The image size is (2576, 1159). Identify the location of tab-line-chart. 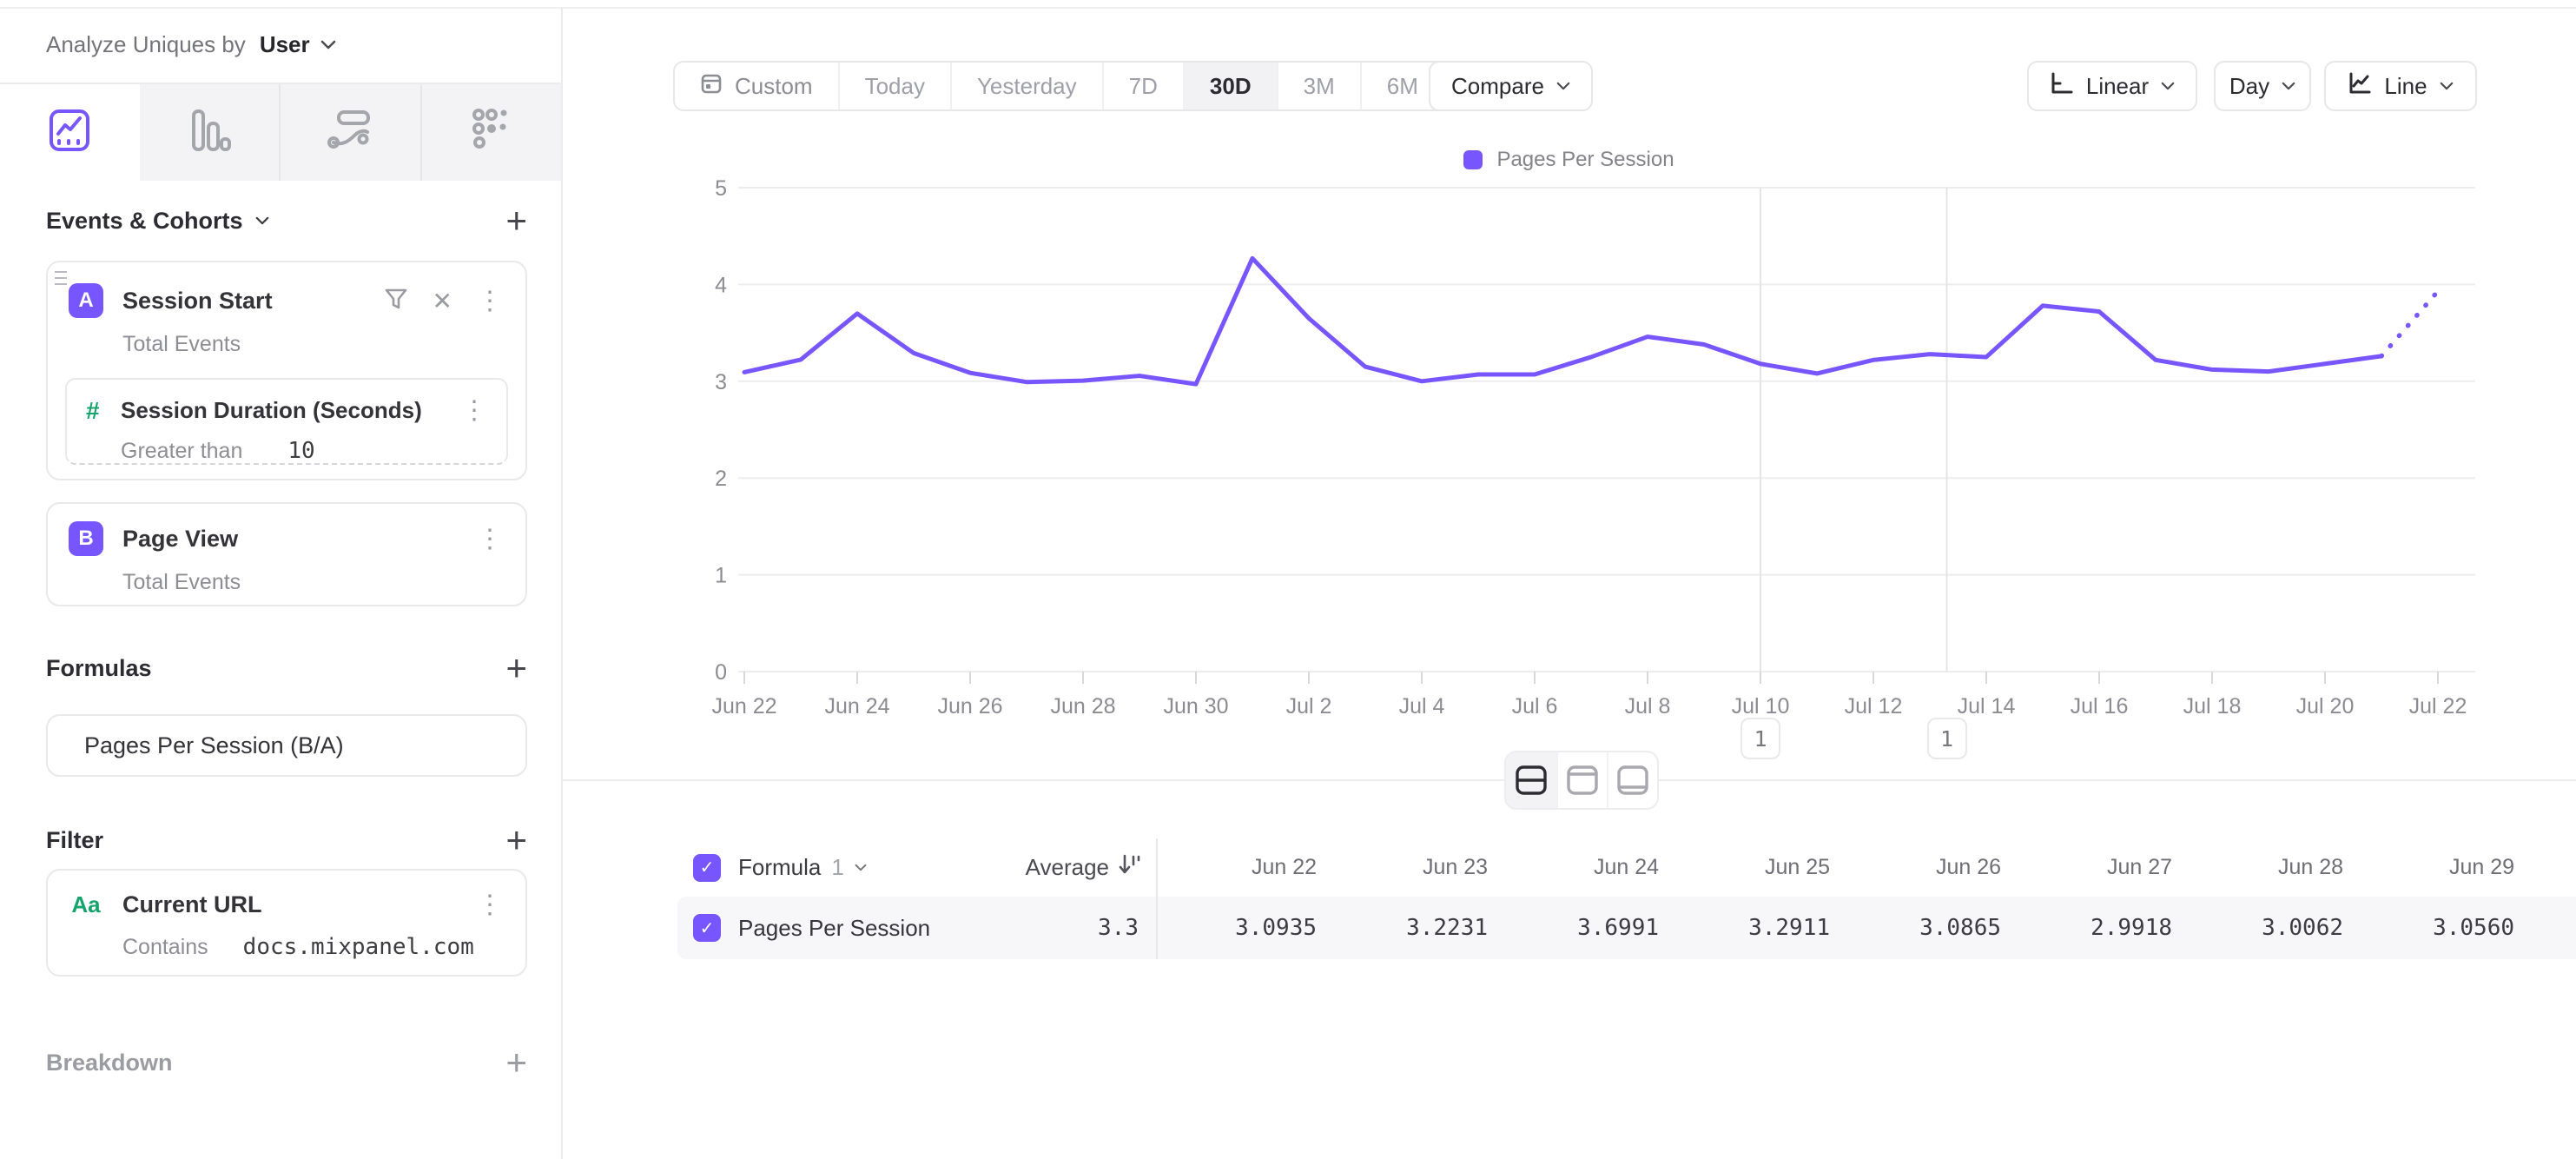
(70, 132).